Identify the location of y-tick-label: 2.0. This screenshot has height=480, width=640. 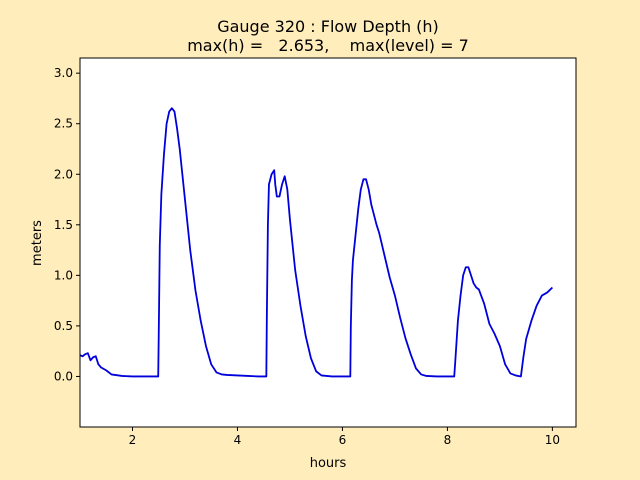
(63, 174).